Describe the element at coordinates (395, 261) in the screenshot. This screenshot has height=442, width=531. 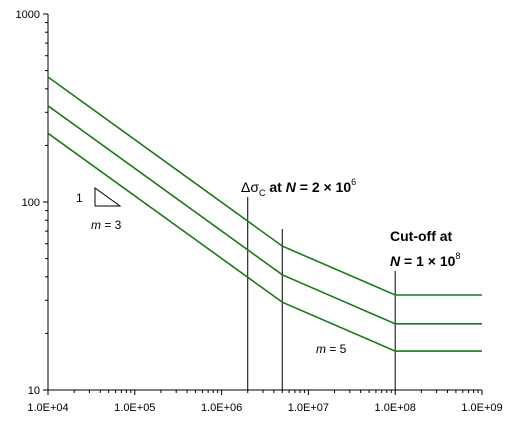
I see `cutoff-n-symbol: N` at that location.